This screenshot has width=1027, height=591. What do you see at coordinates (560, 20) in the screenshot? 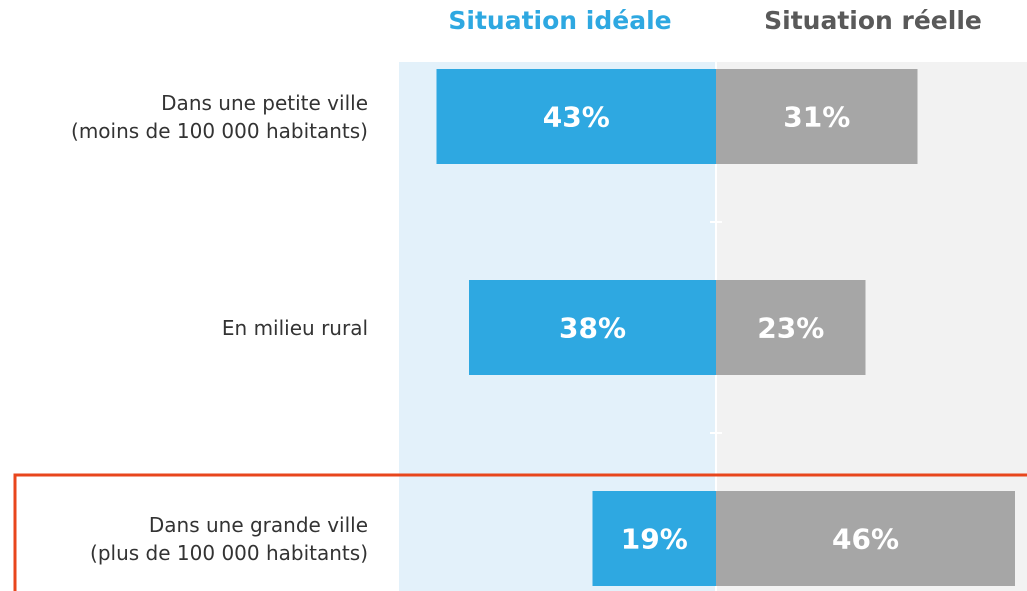
I see `series-header: Situation idéale` at bounding box center [560, 20].